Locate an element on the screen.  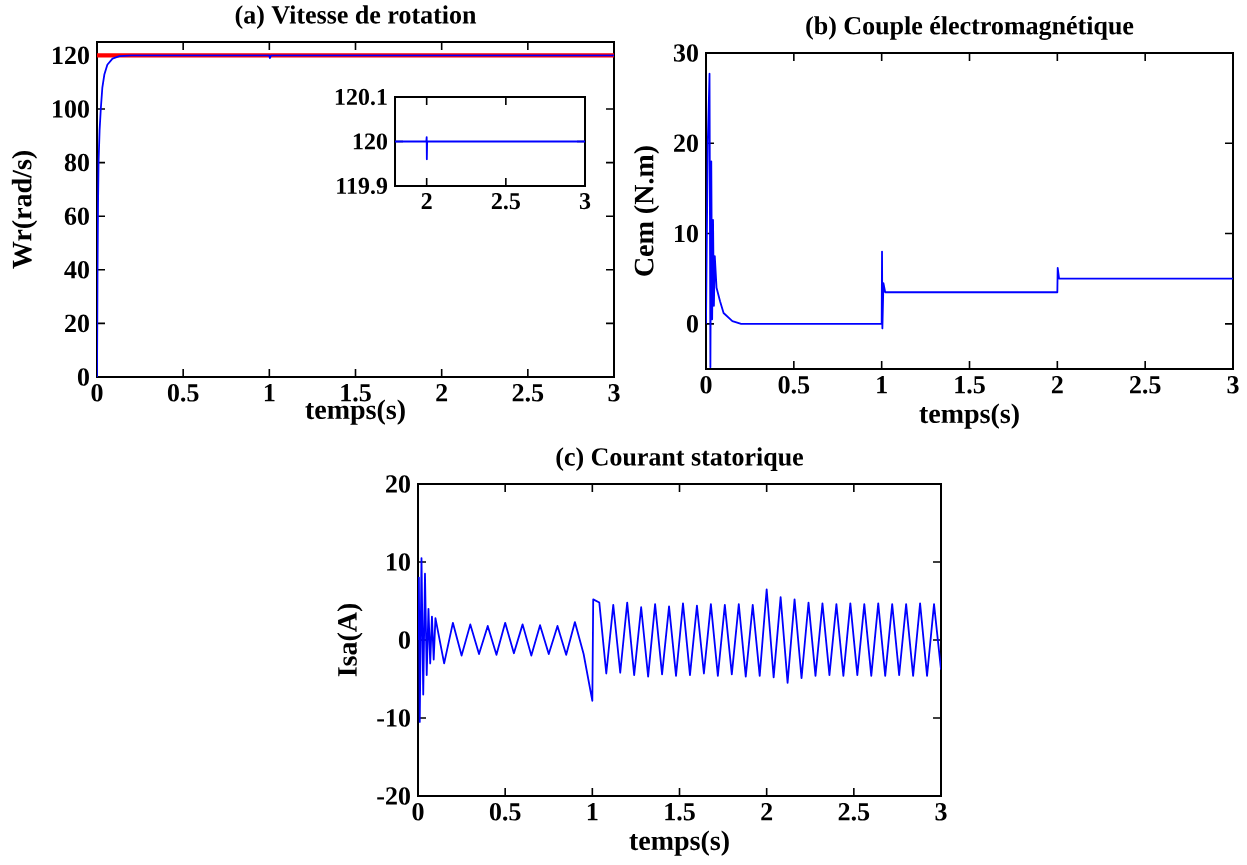
y-tick-label: 60 is located at coordinates (76, 216).